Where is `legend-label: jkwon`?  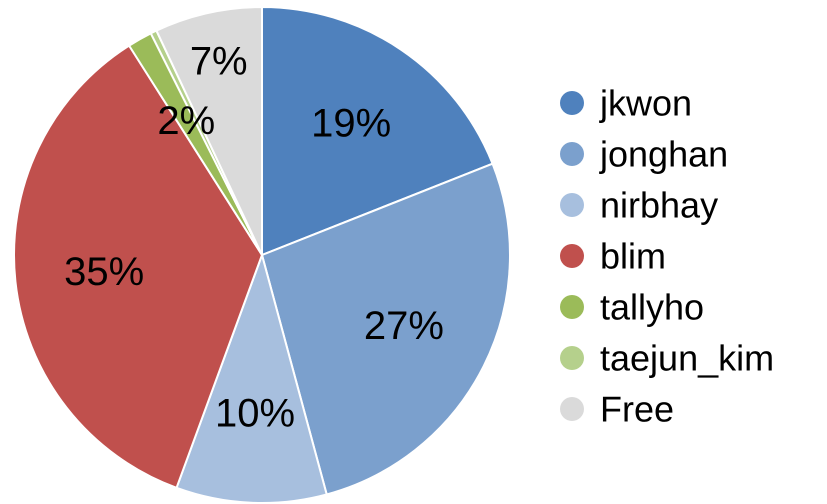 legend-label: jkwon is located at coordinates (645, 103).